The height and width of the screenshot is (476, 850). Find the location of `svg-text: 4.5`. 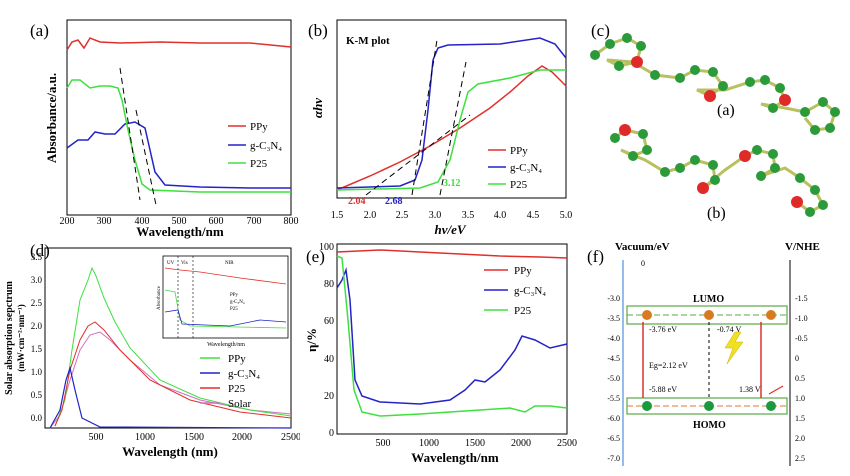

svg-text: 4.5 is located at coordinates (533, 215).